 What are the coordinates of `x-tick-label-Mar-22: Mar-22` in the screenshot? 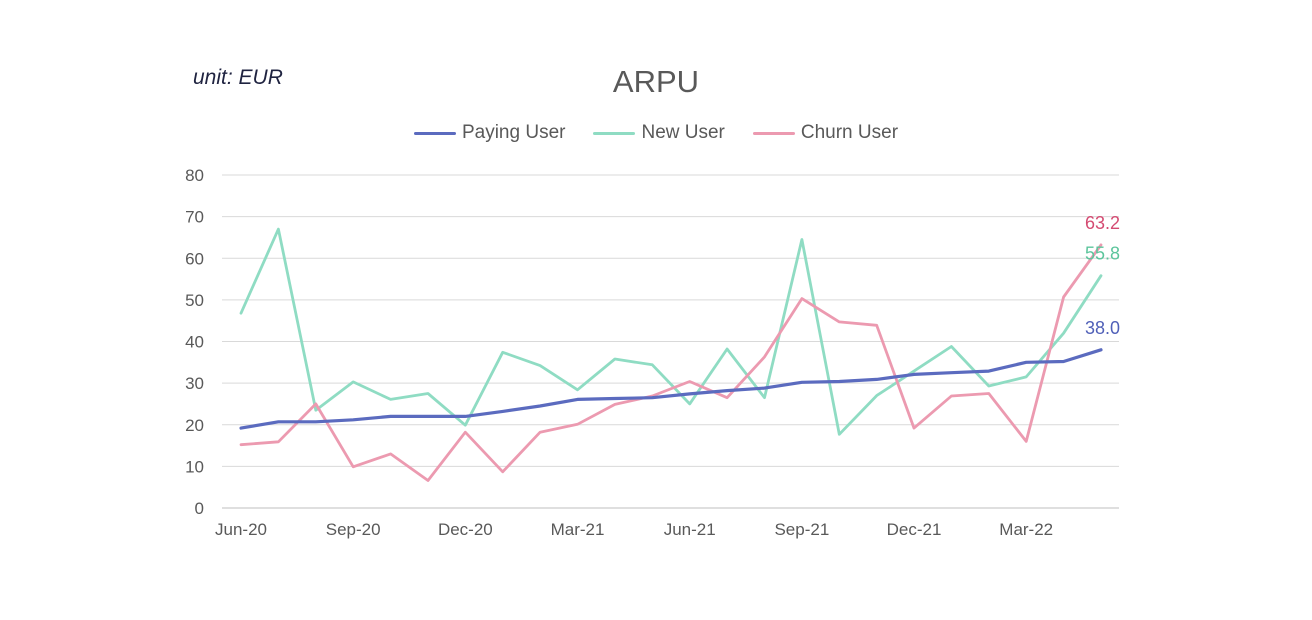 It's located at (1026, 529).